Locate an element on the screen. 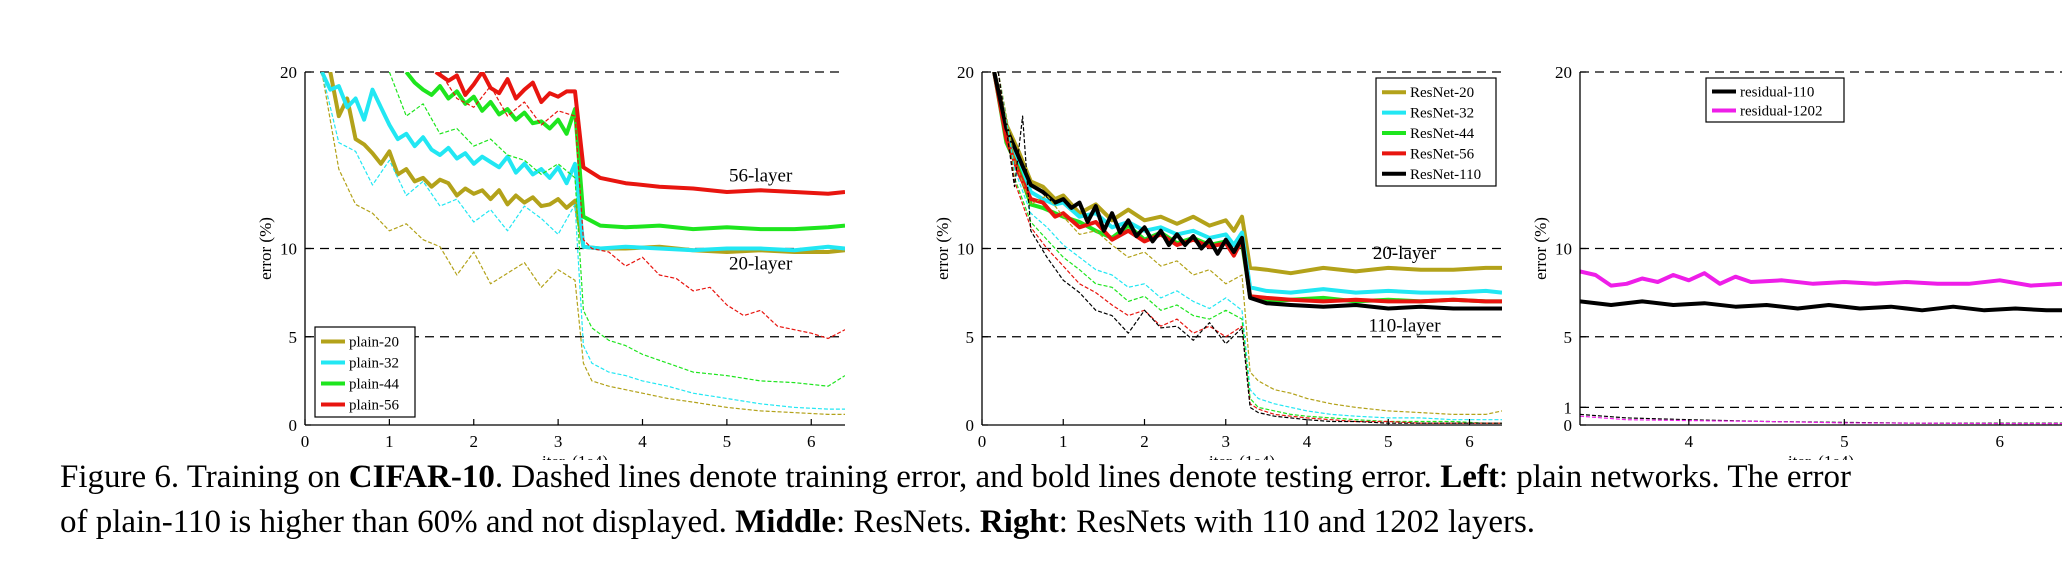  caption-right-label: Right is located at coordinates (1019, 522).